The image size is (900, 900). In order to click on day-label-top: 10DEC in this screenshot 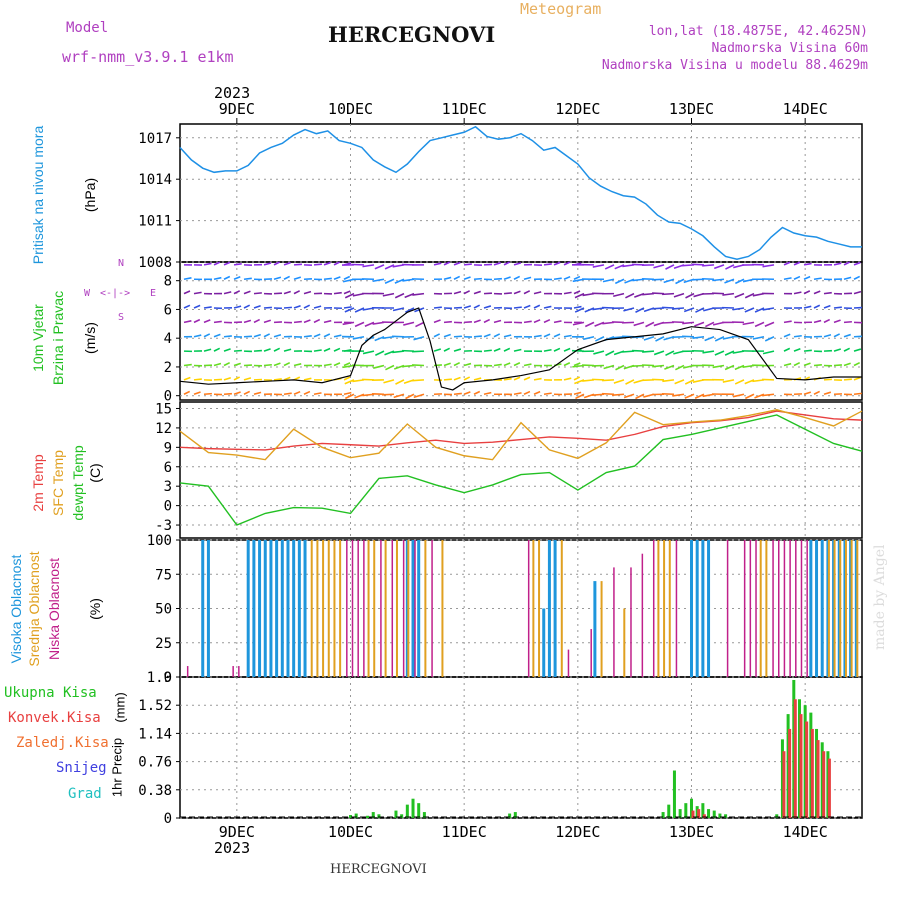, I will do `click(350, 109)`.